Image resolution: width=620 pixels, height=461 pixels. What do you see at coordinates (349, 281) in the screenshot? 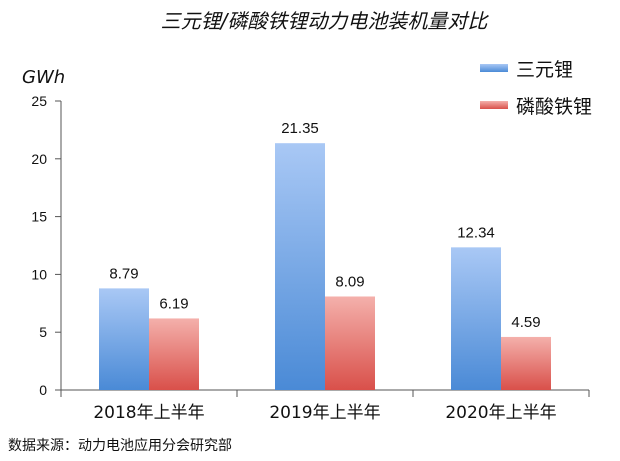
I see `data-label: 8.09` at bounding box center [349, 281].